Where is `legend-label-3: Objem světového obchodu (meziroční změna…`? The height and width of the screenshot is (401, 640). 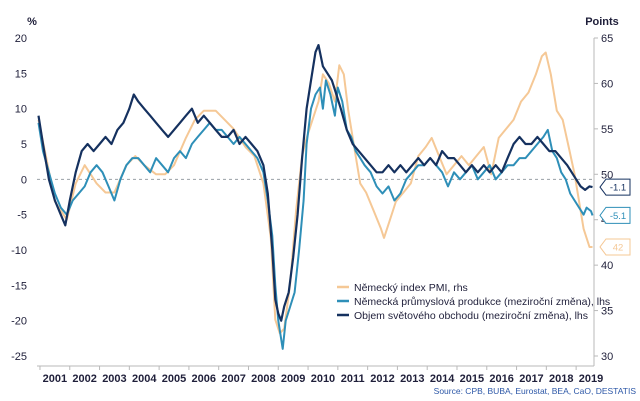 legend-label-3: Objem světového obchodu (meziroční změna… is located at coordinates (471, 316).